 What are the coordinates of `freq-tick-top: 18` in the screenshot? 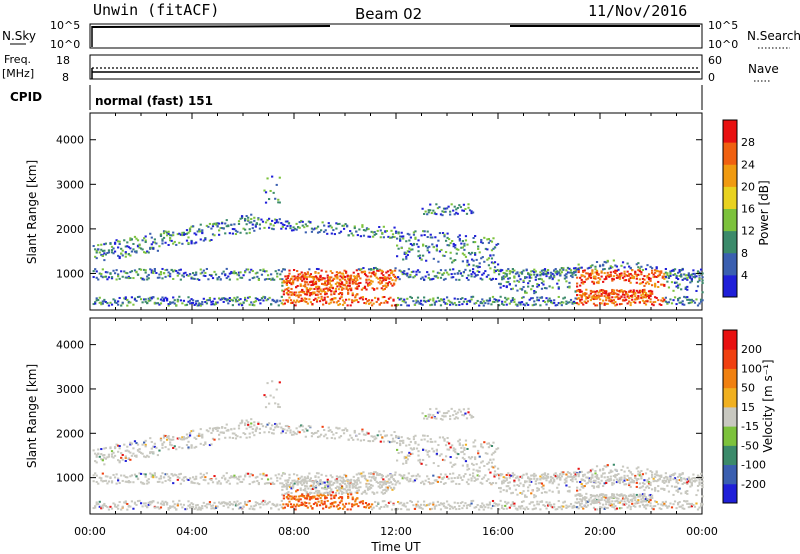 It's located at (63, 60).